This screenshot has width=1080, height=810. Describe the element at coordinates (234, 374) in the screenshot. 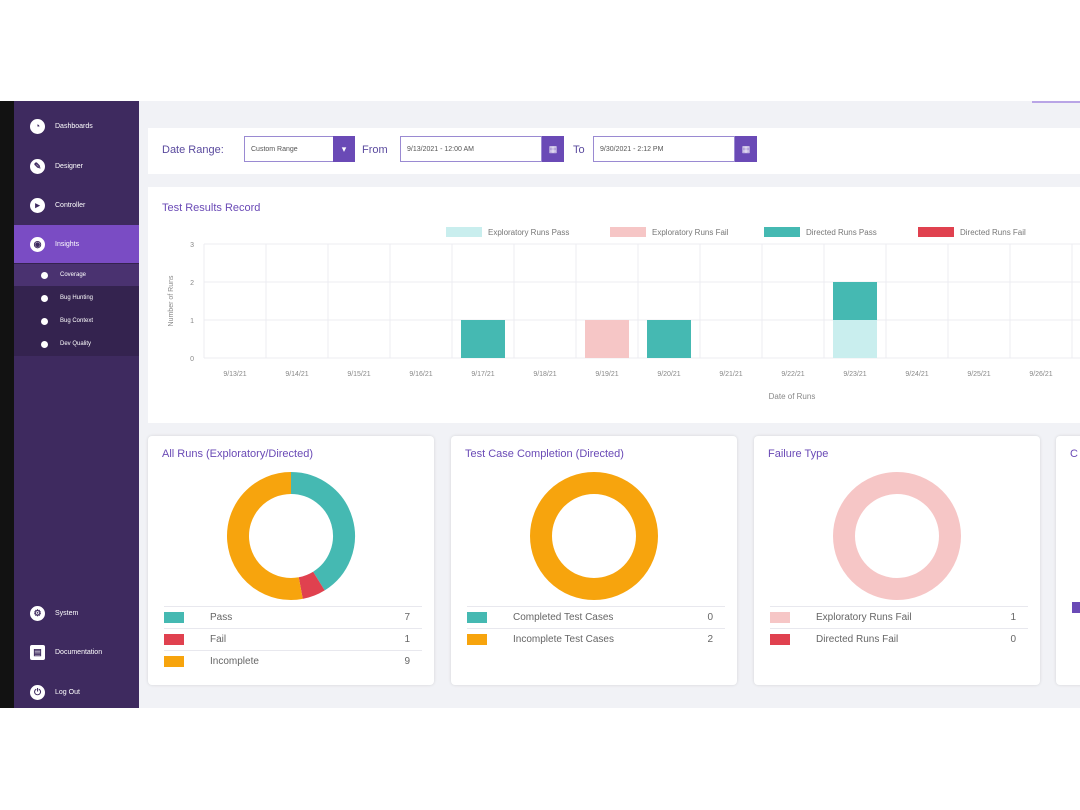

I see `x-tick-label: 9/13/21` at that location.